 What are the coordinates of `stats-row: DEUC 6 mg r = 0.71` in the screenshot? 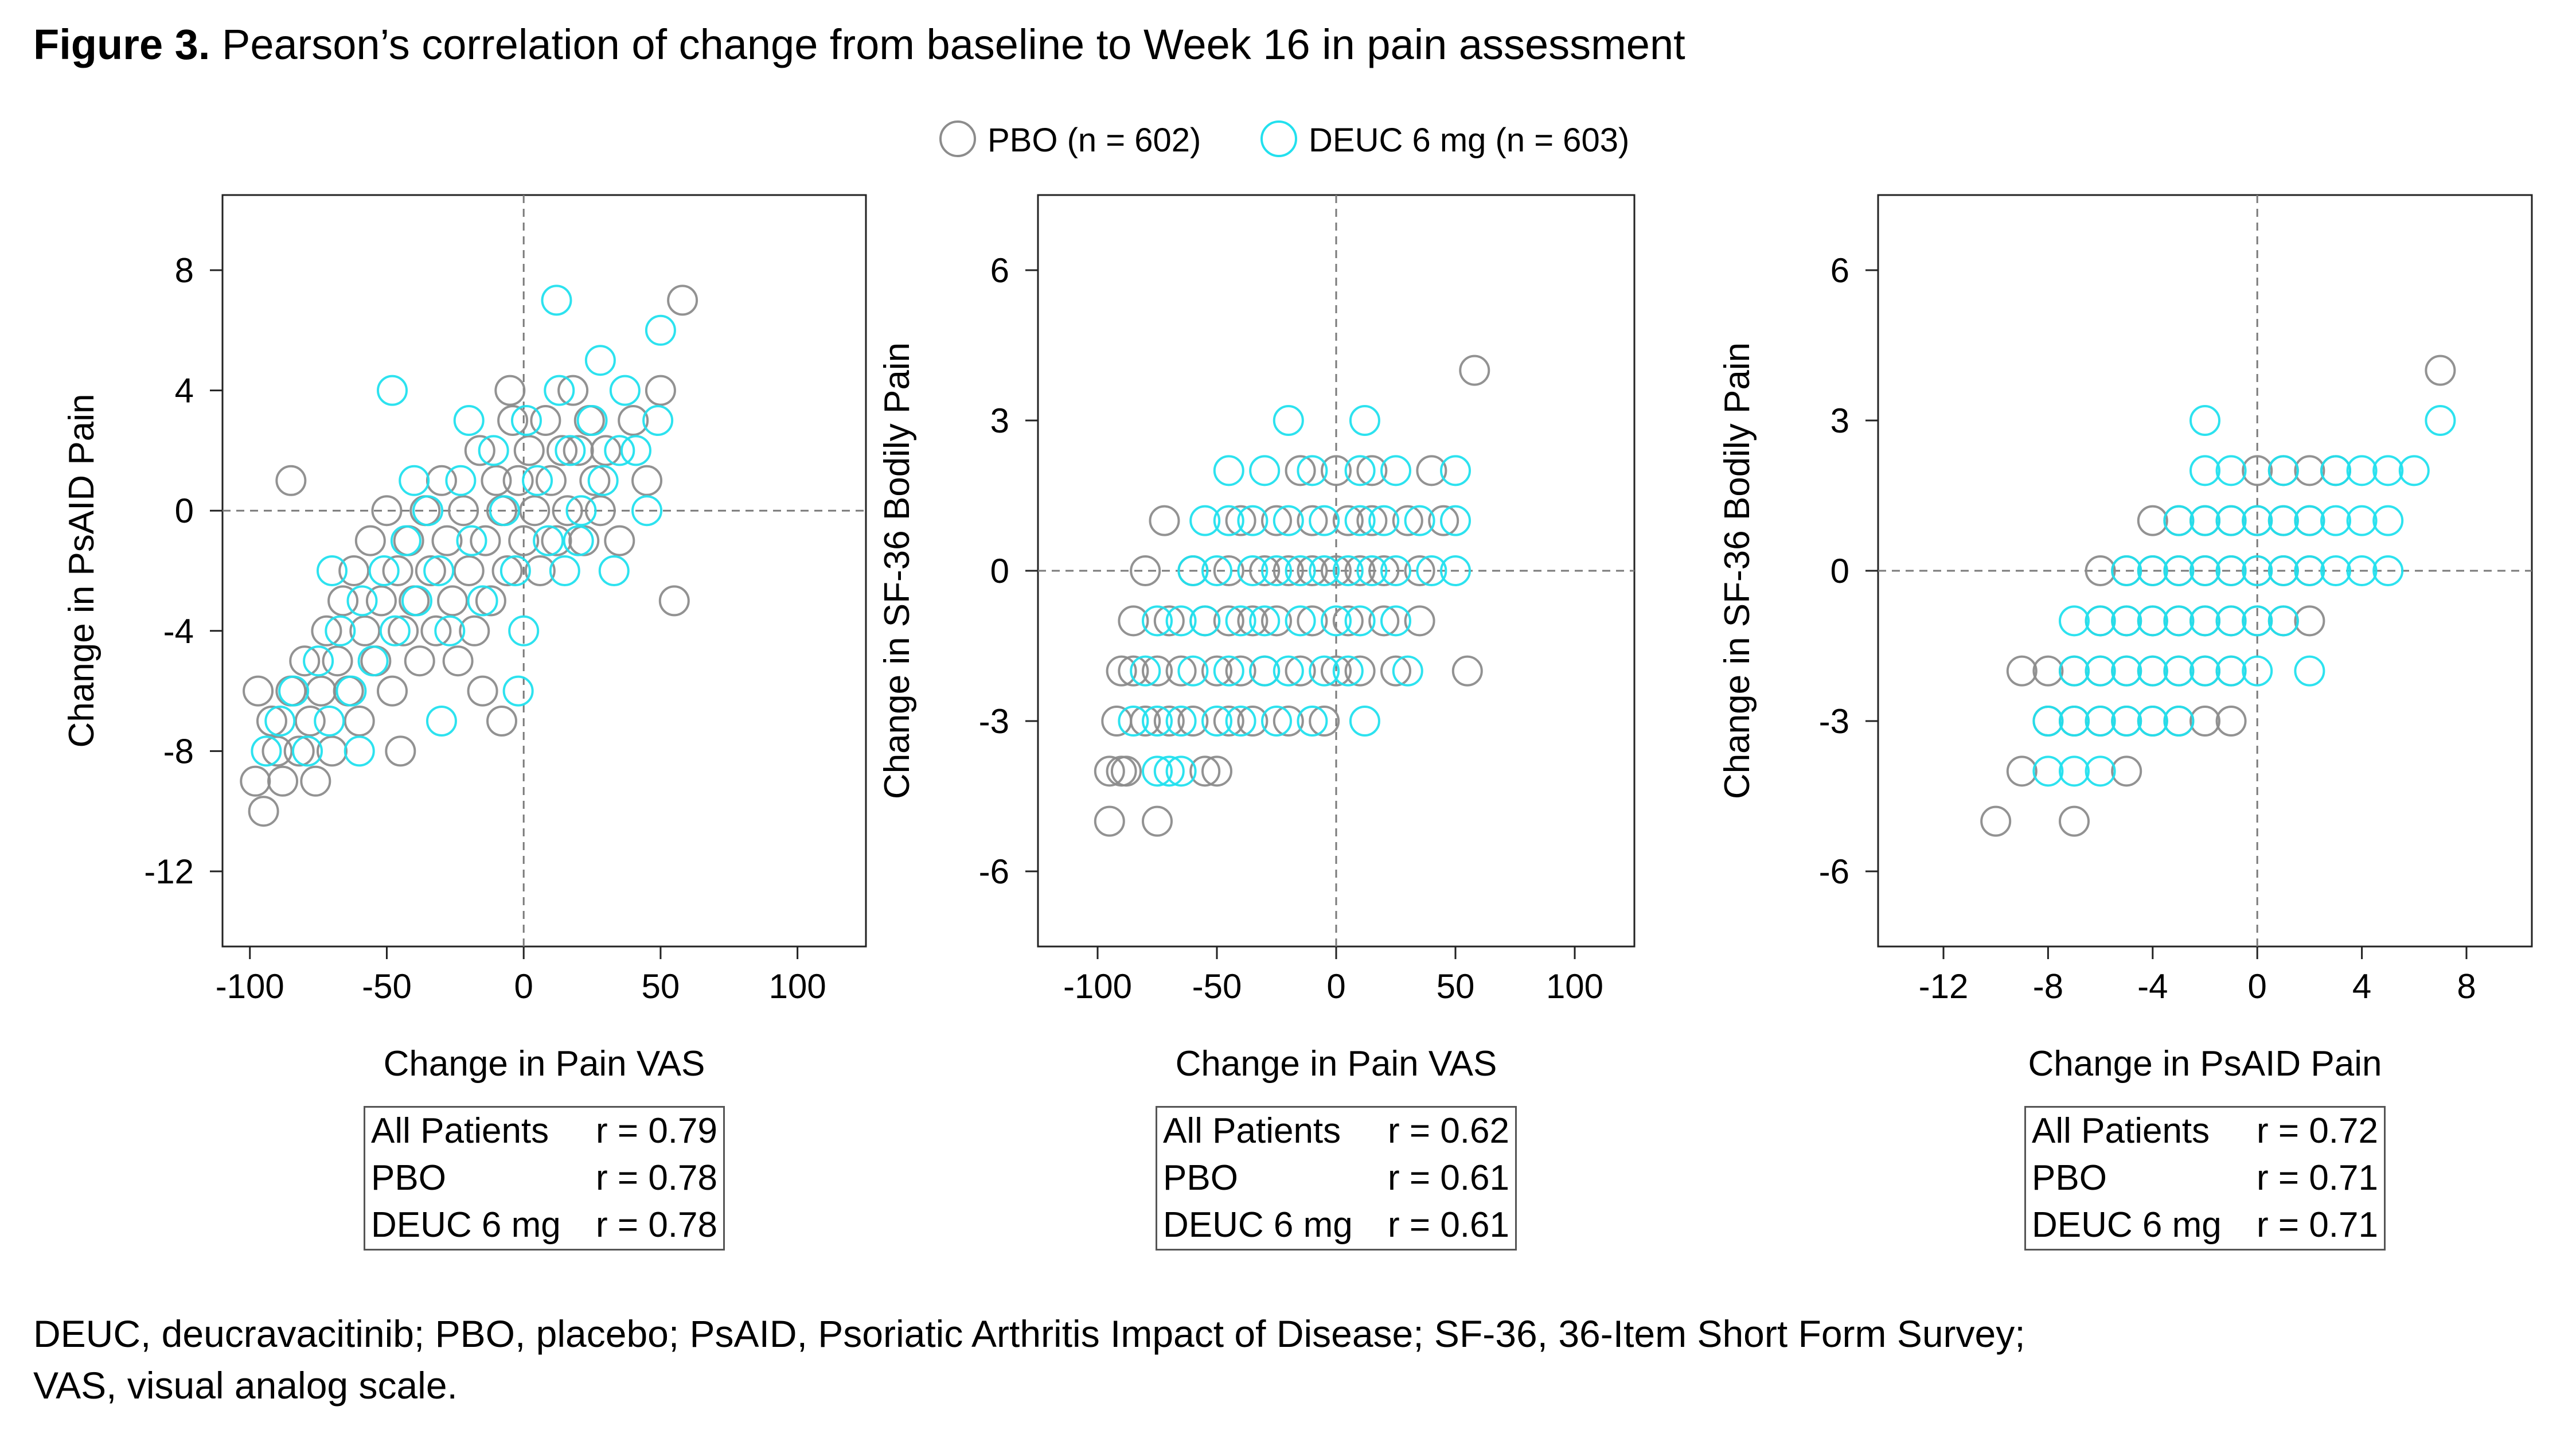 It's located at (2205, 1225).